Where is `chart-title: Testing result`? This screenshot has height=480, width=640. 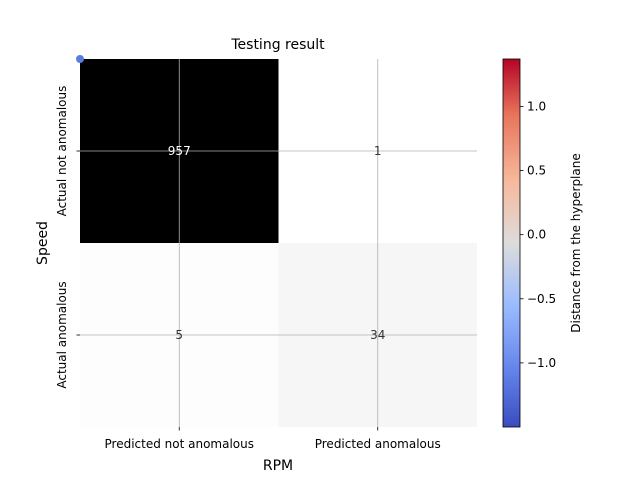 chart-title: Testing result is located at coordinates (277, 45).